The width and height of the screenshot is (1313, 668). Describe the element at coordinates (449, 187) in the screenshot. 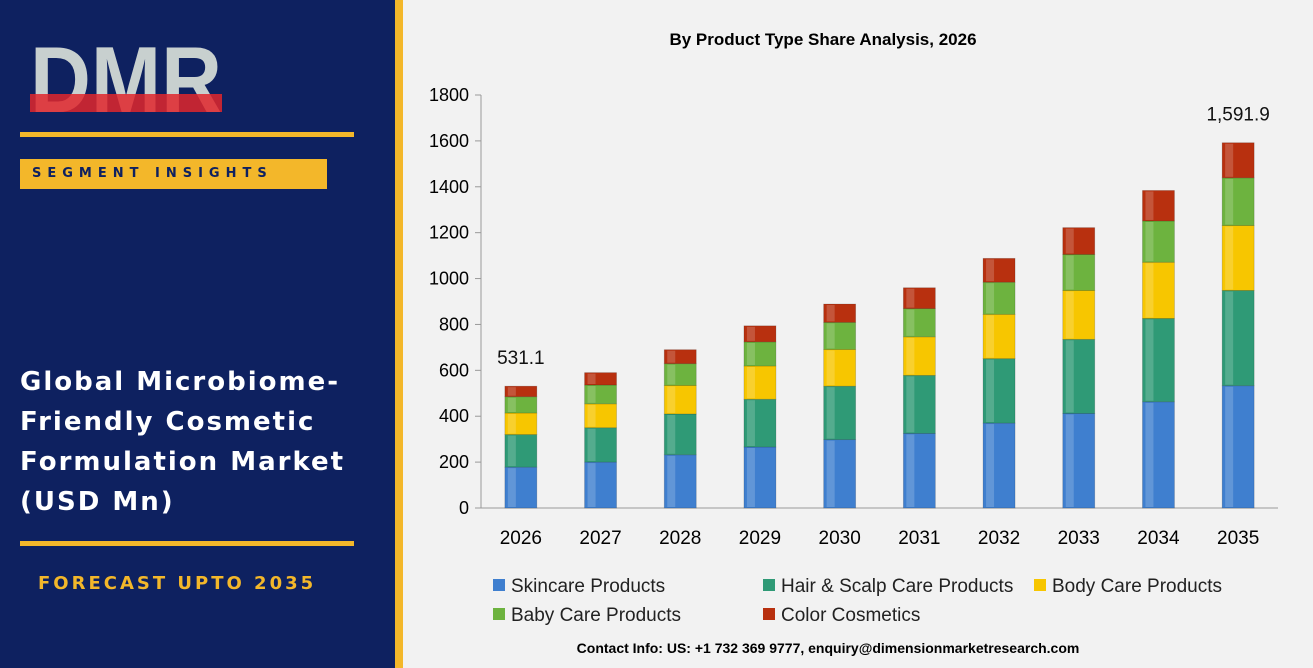

I see `y-tick-label: 1400` at that location.